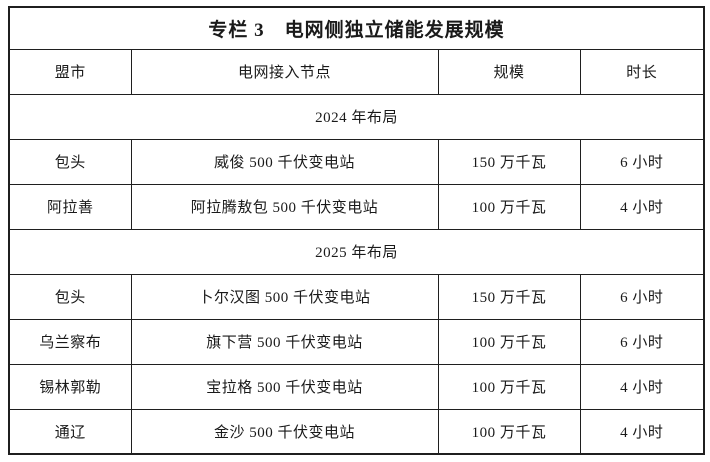 This screenshot has height=462, width=710. I want to click on table-row: 锡林郭勒 宝拉格 500 千伏变电站 100 万千瓦 4 小时, so click(356, 386).